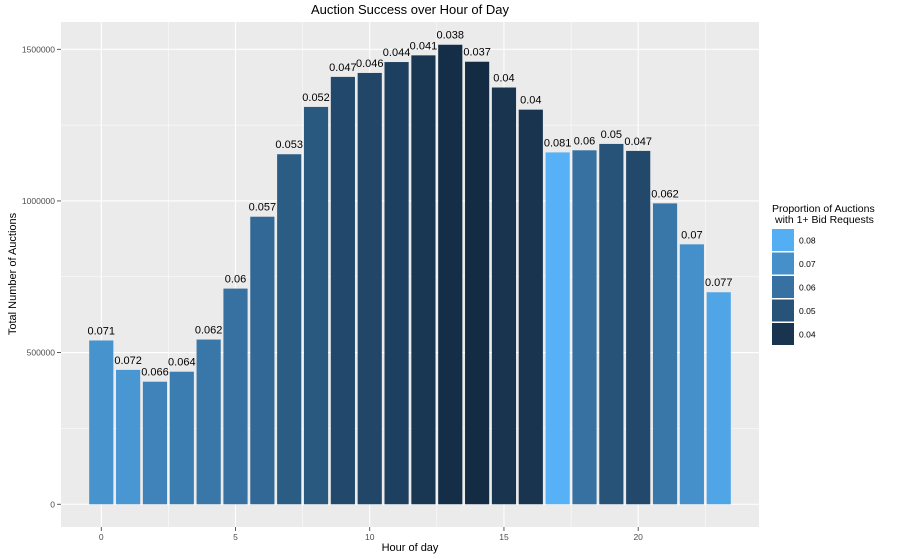  I want to click on y-axis: 0 500000 1000000 1500000, so click(41, 276).